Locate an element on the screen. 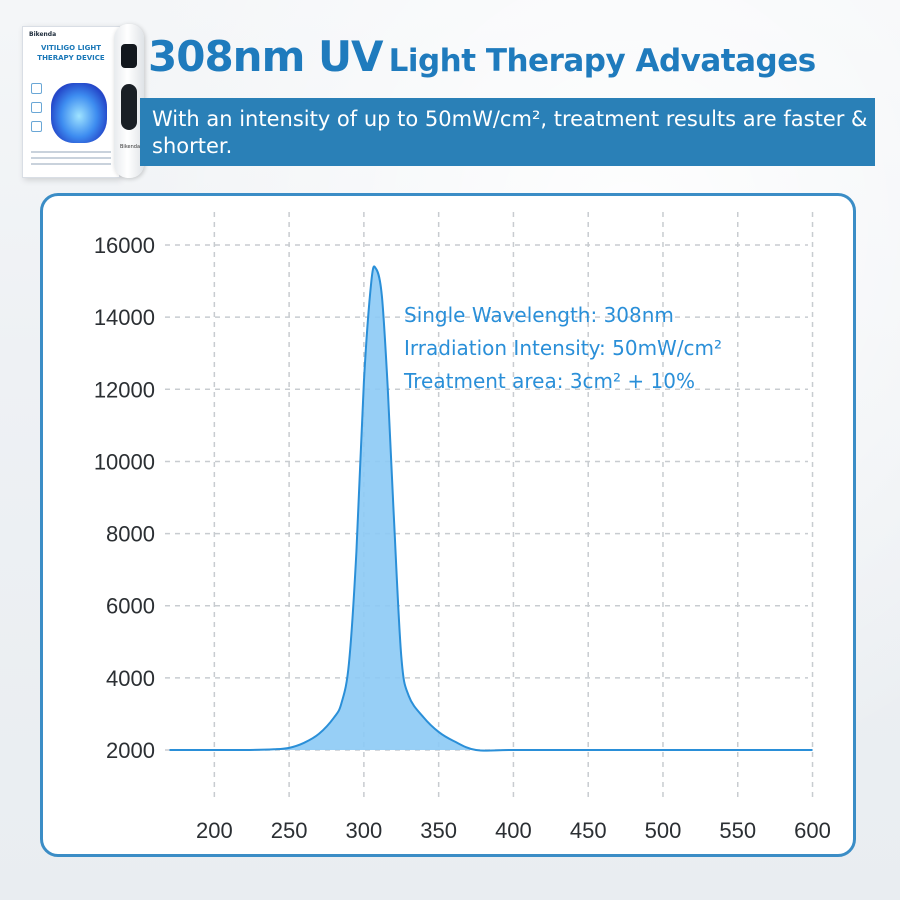 Image resolution: width=900 pixels, height=900 pixels. x-tick-label: 600 is located at coordinates (812, 830).